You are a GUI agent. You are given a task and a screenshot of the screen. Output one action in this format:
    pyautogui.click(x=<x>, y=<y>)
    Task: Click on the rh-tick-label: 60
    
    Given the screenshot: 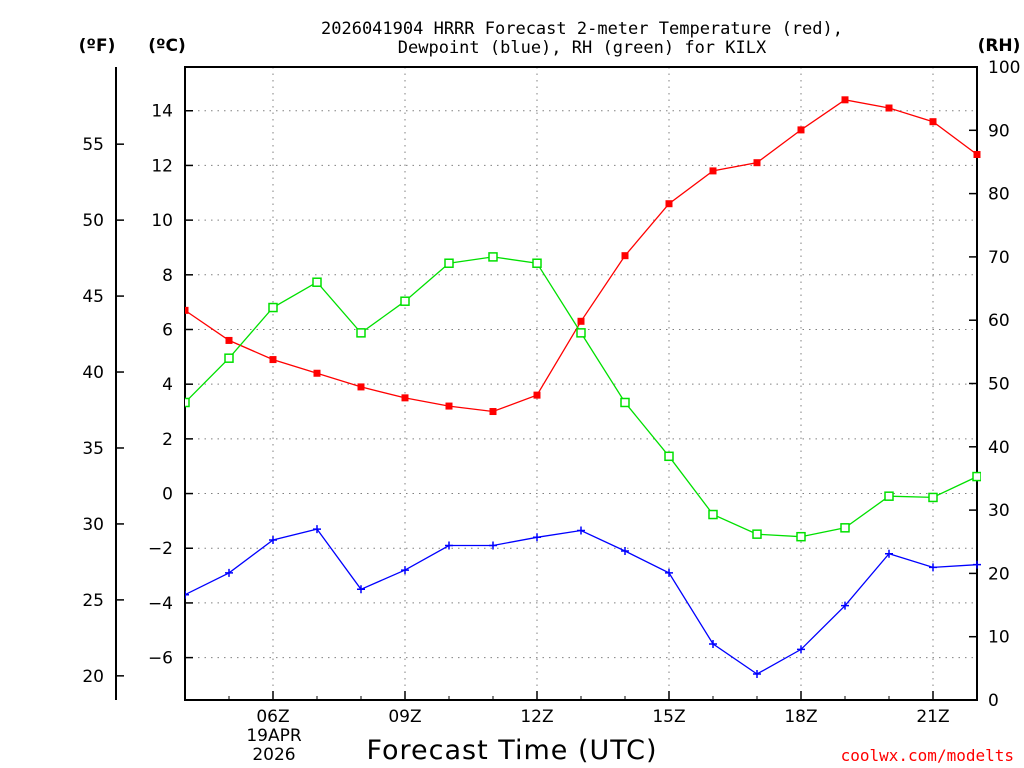 What is the action you would take?
    pyautogui.click(x=999, y=321)
    